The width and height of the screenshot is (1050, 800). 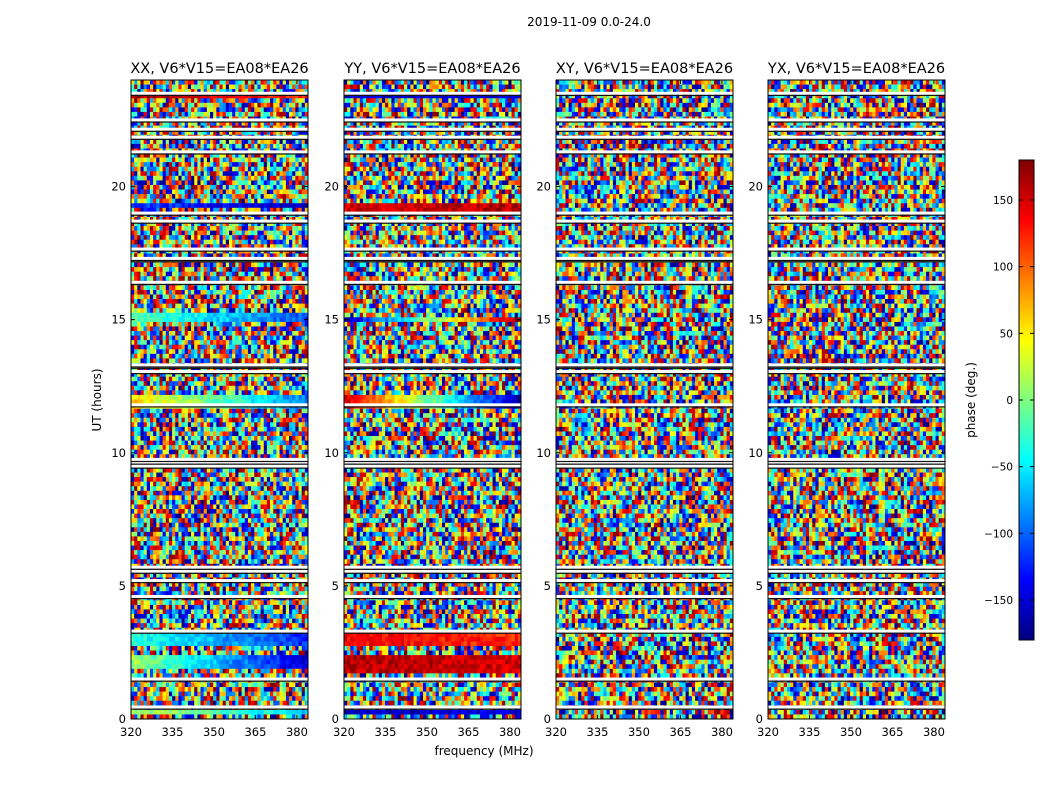 What do you see at coordinates (510, 732) in the screenshot?
I see `x-tick-label: 380` at bounding box center [510, 732].